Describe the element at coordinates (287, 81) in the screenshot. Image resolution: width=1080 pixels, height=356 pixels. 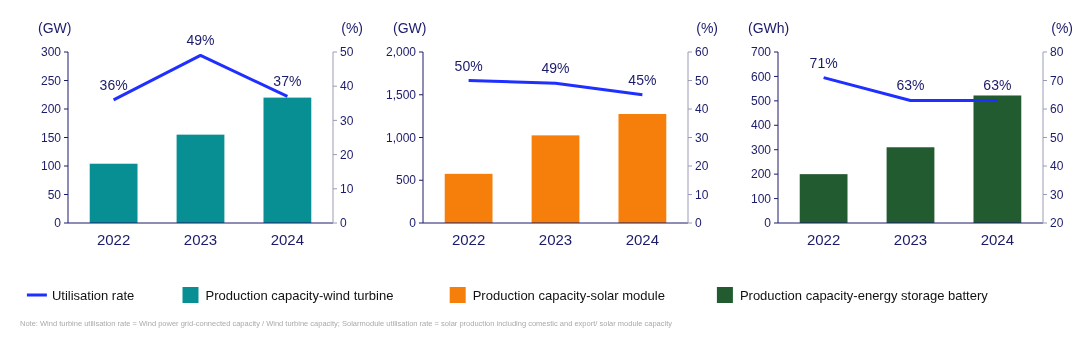
I see `data-label: 37%` at that location.